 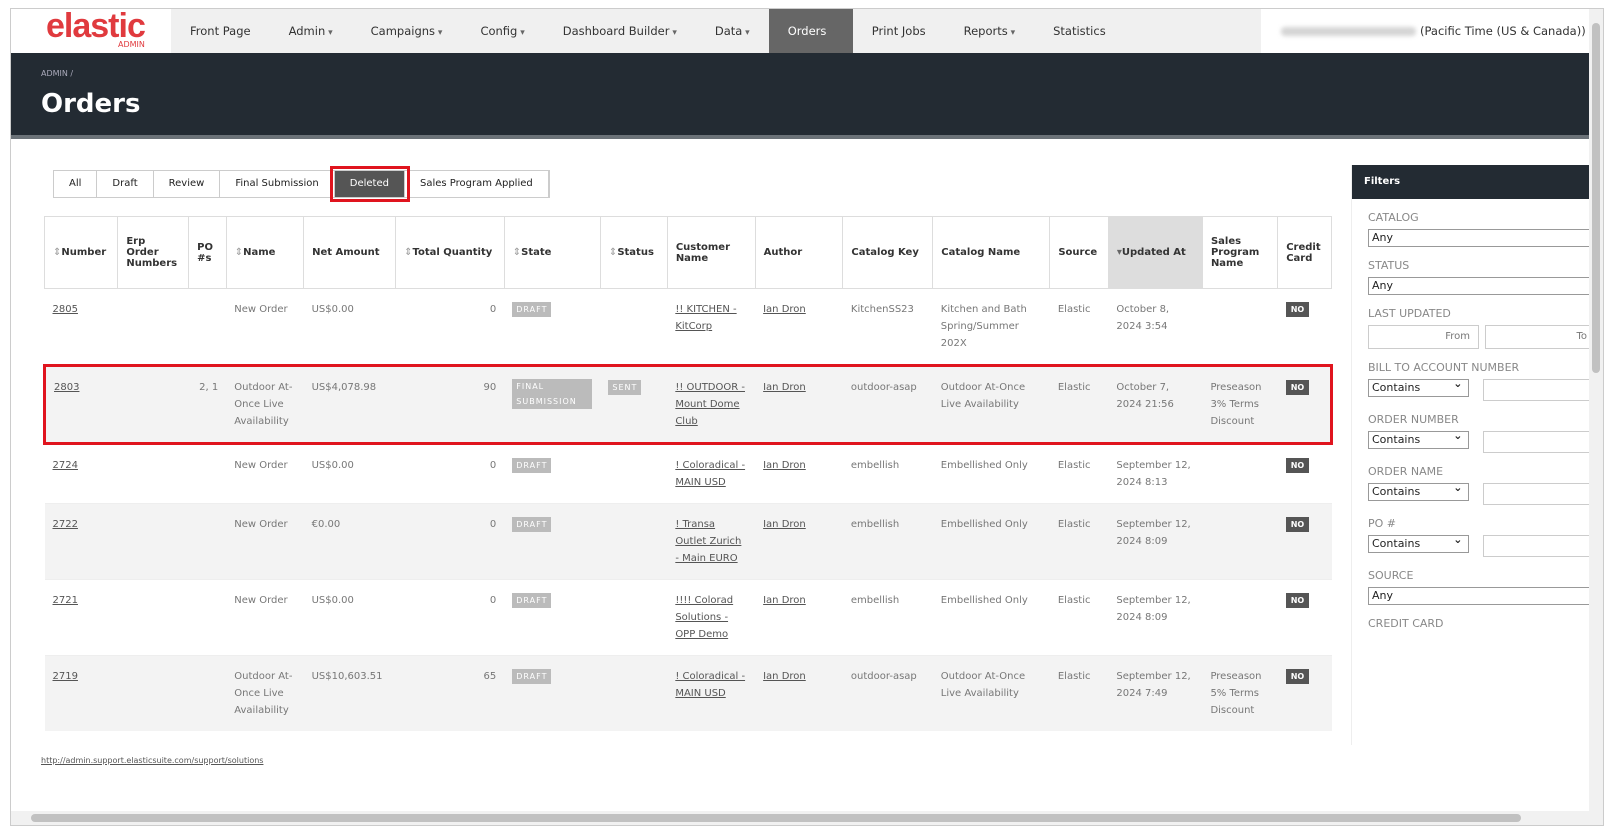 What do you see at coordinates (1348, 31) in the screenshot?
I see `blurred-email` at bounding box center [1348, 31].